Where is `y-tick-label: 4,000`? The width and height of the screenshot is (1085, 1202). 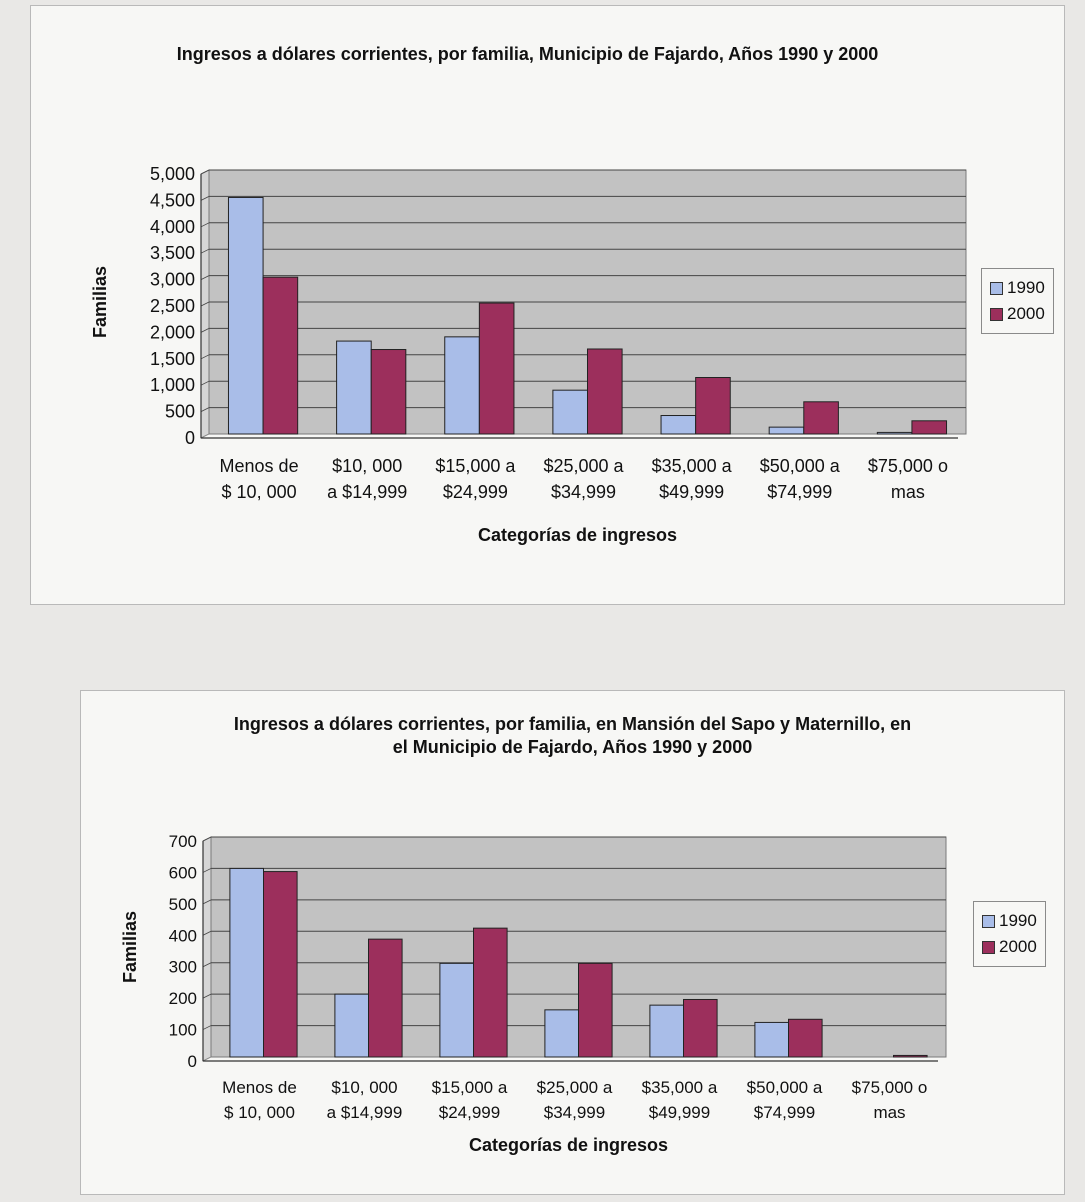
y-tick-label: 4,000 is located at coordinates (172, 227).